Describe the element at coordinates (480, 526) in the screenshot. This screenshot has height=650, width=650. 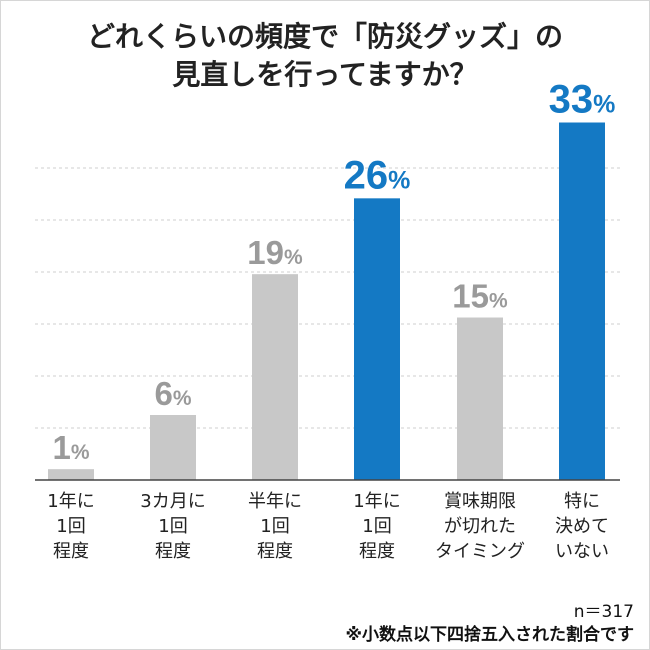
I see `category-label-5: が切れた` at that location.